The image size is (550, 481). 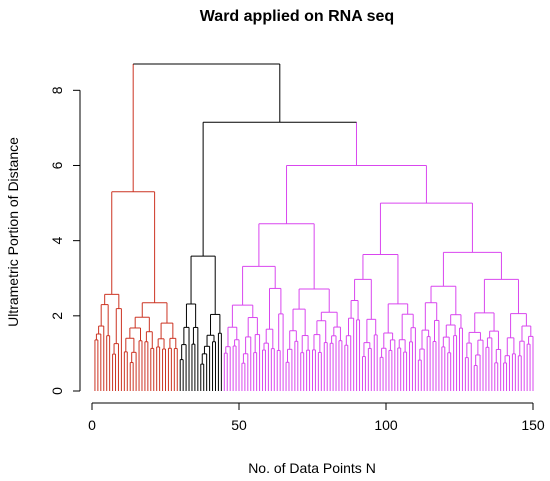 I want to click on y-tick-label: 6, so click(x=57, y=165).